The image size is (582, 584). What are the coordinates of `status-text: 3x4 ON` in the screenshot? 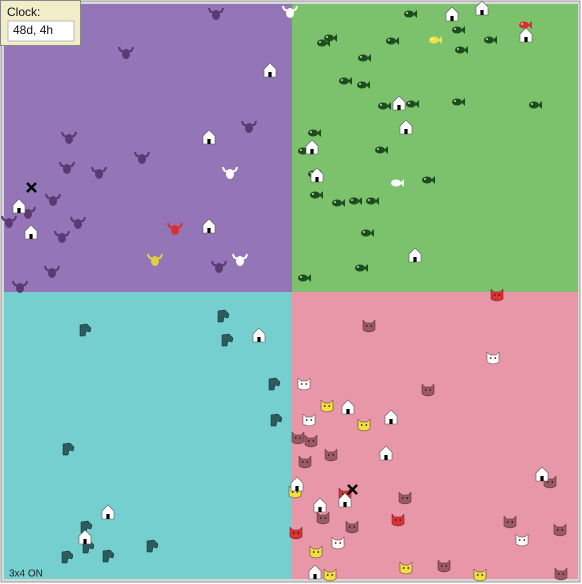 It's located at (26, 574).